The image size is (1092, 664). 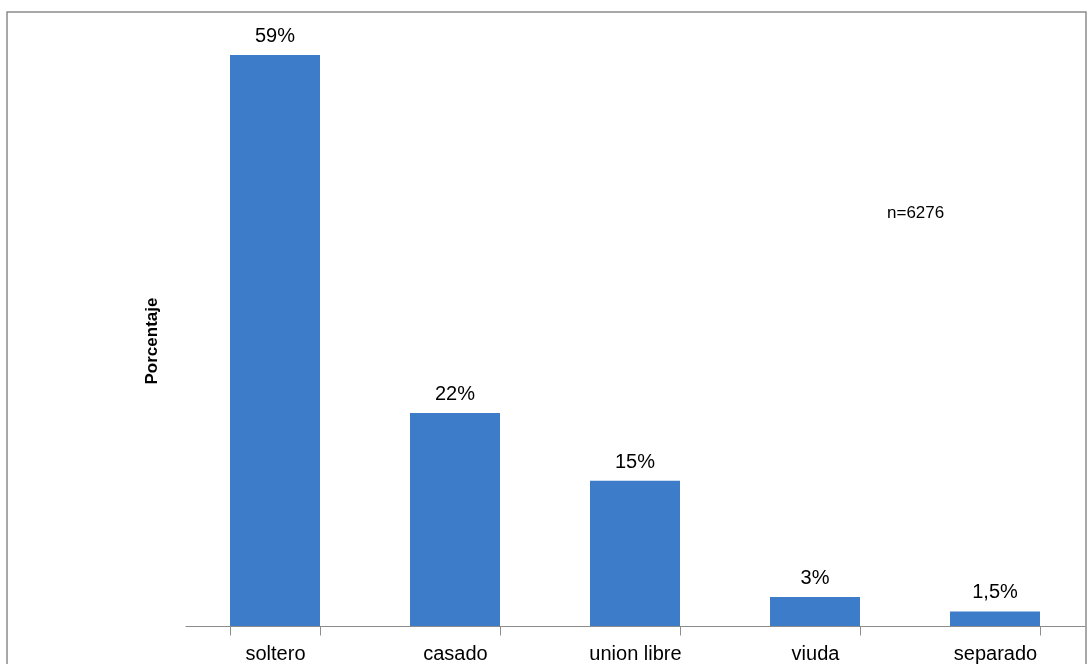 I want to click on data-label: 15%, so click(x=635, y=460).